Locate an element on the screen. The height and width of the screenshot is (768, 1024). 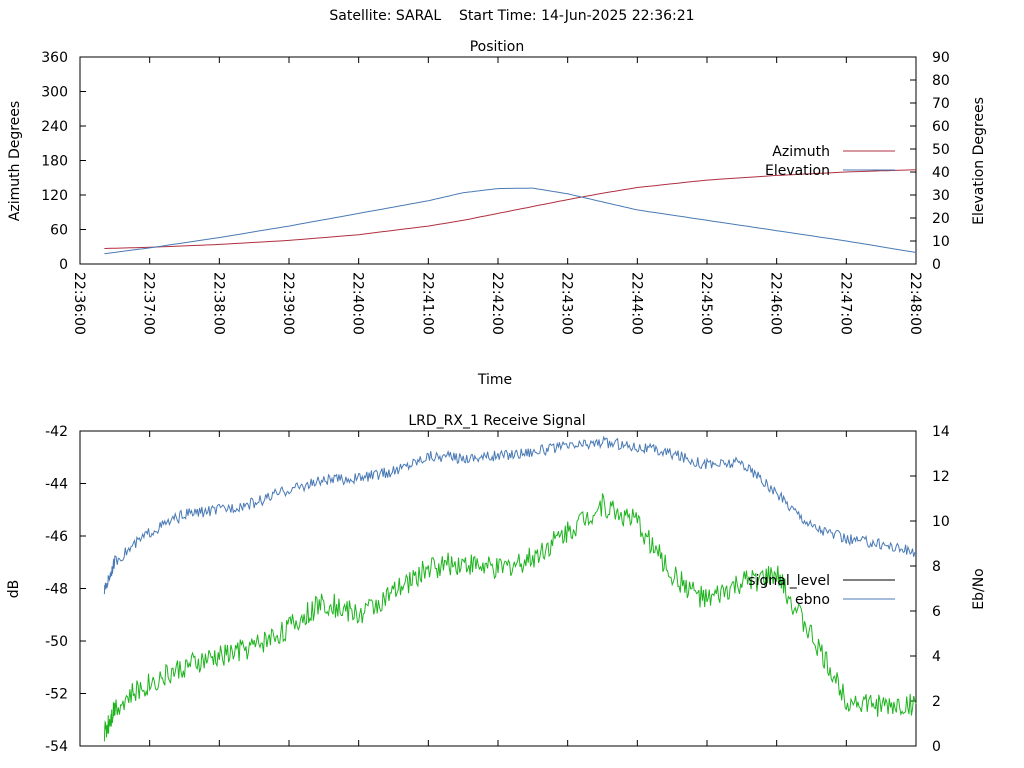
y-tick-label: -54 is located at coordinates (56, 747).